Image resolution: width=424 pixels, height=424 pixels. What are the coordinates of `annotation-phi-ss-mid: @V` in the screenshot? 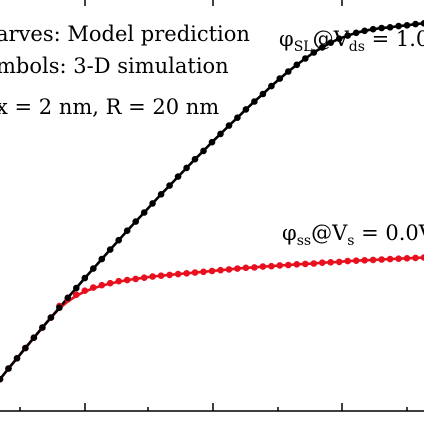 It's located at (329, 233).